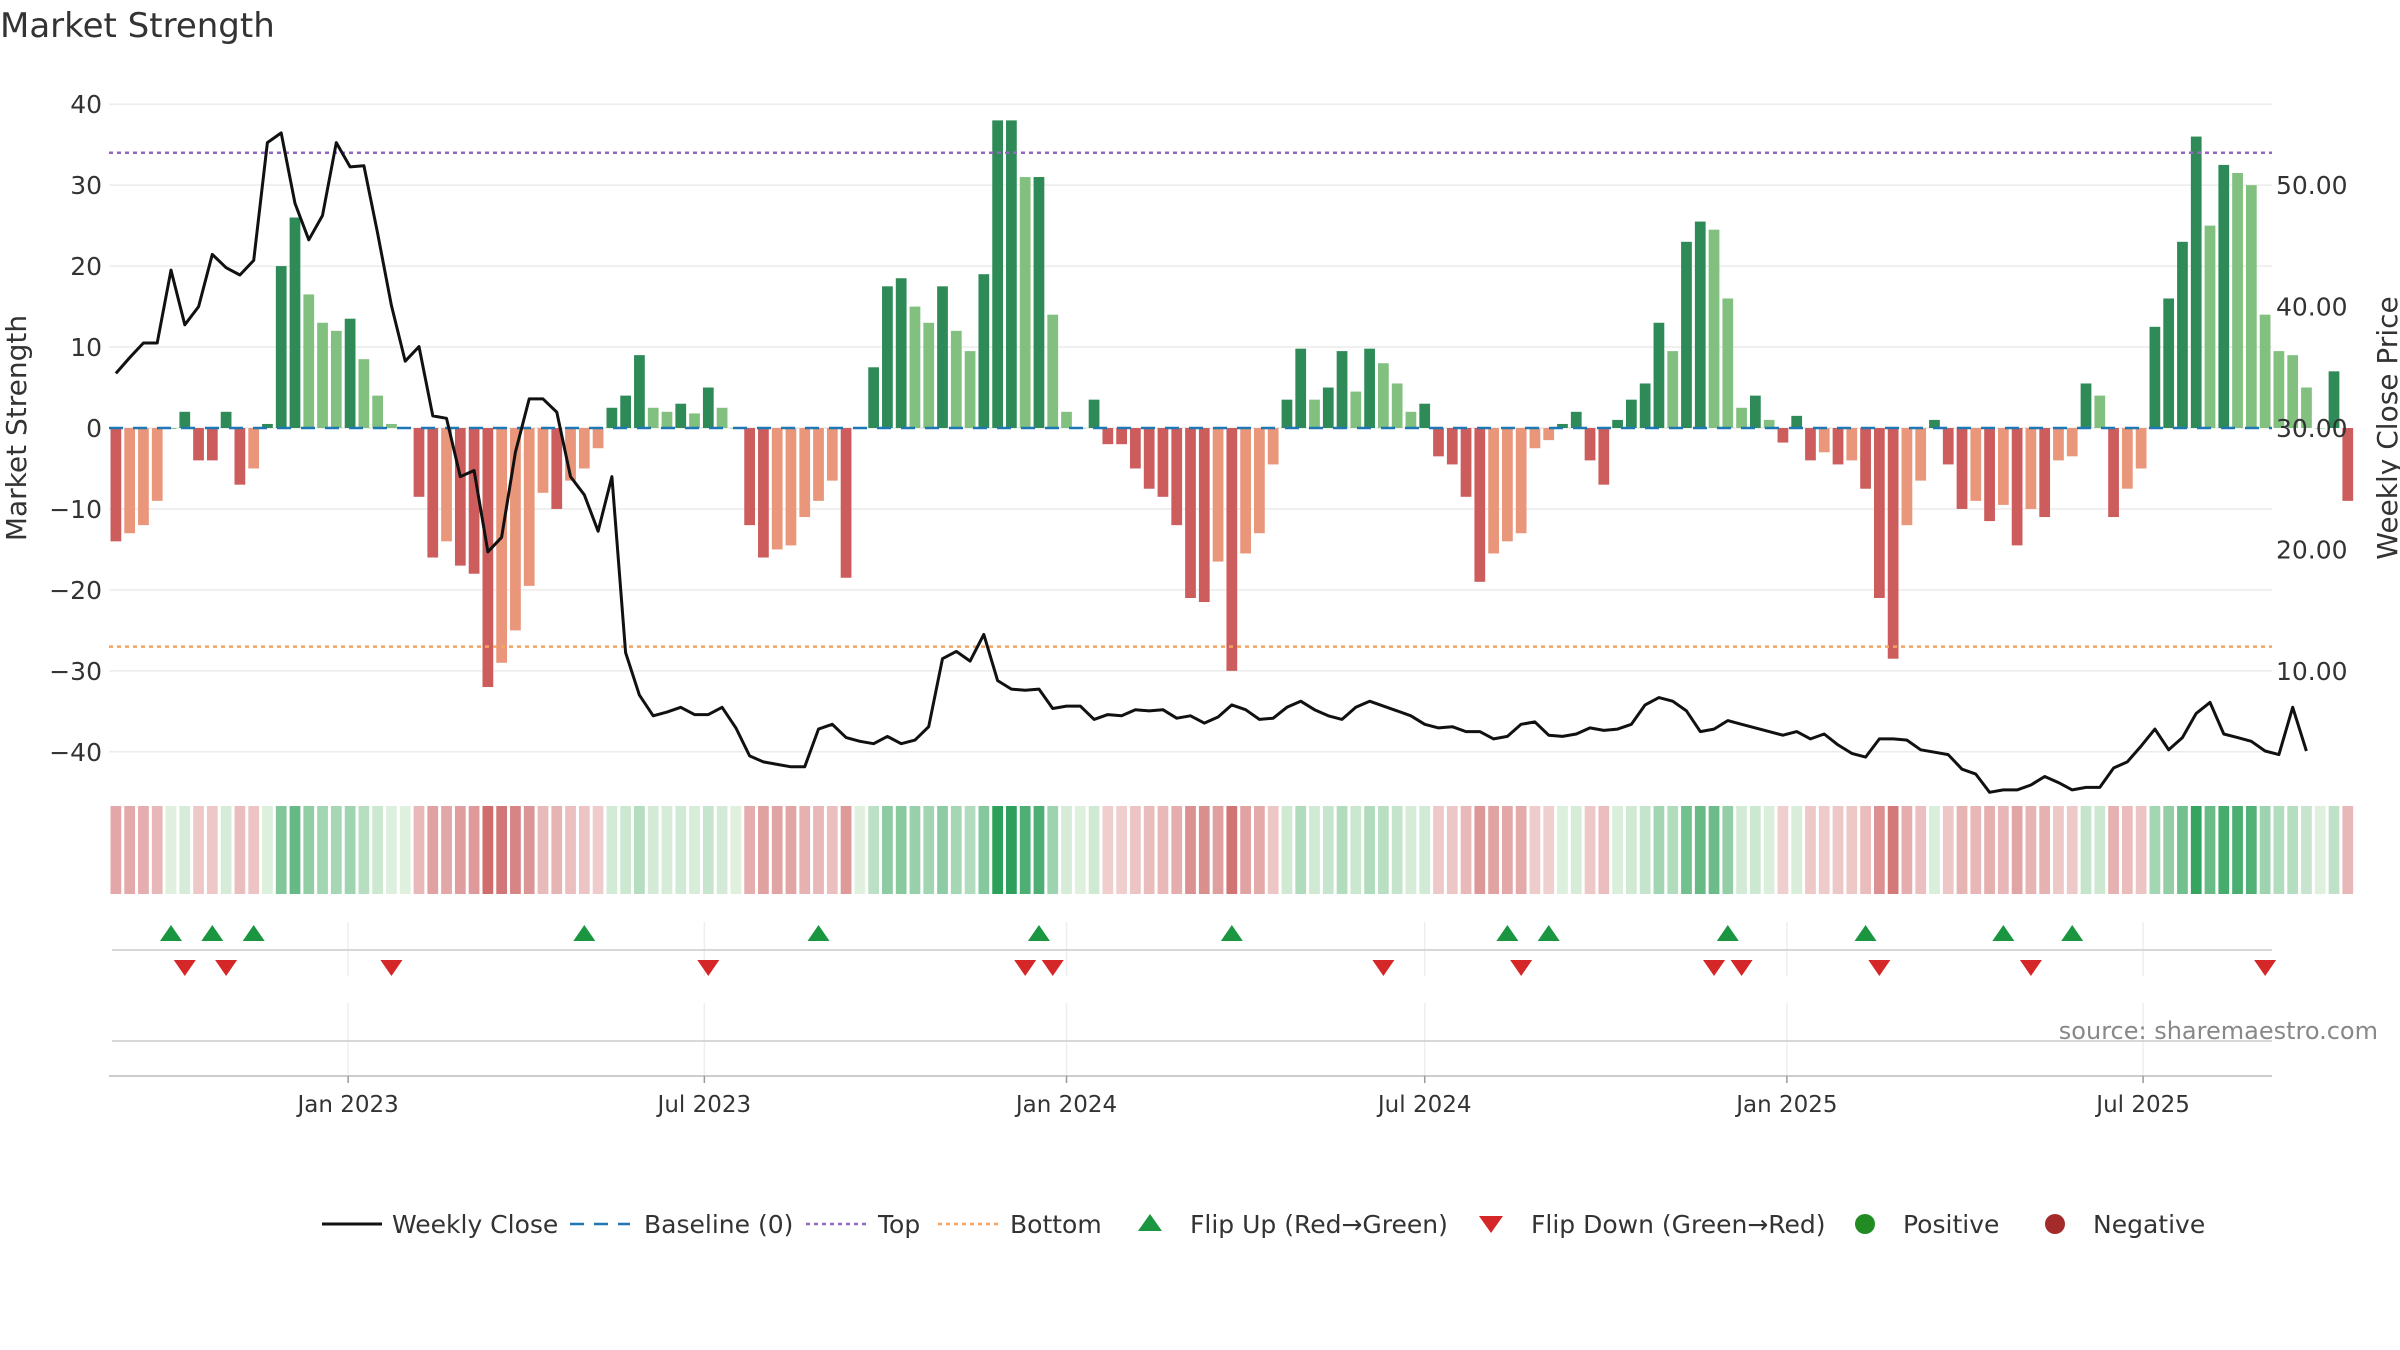 The width and height of the screenshot is (2400, 1350). I want to click on y-tick-label-left: −30, so click(75, 671).